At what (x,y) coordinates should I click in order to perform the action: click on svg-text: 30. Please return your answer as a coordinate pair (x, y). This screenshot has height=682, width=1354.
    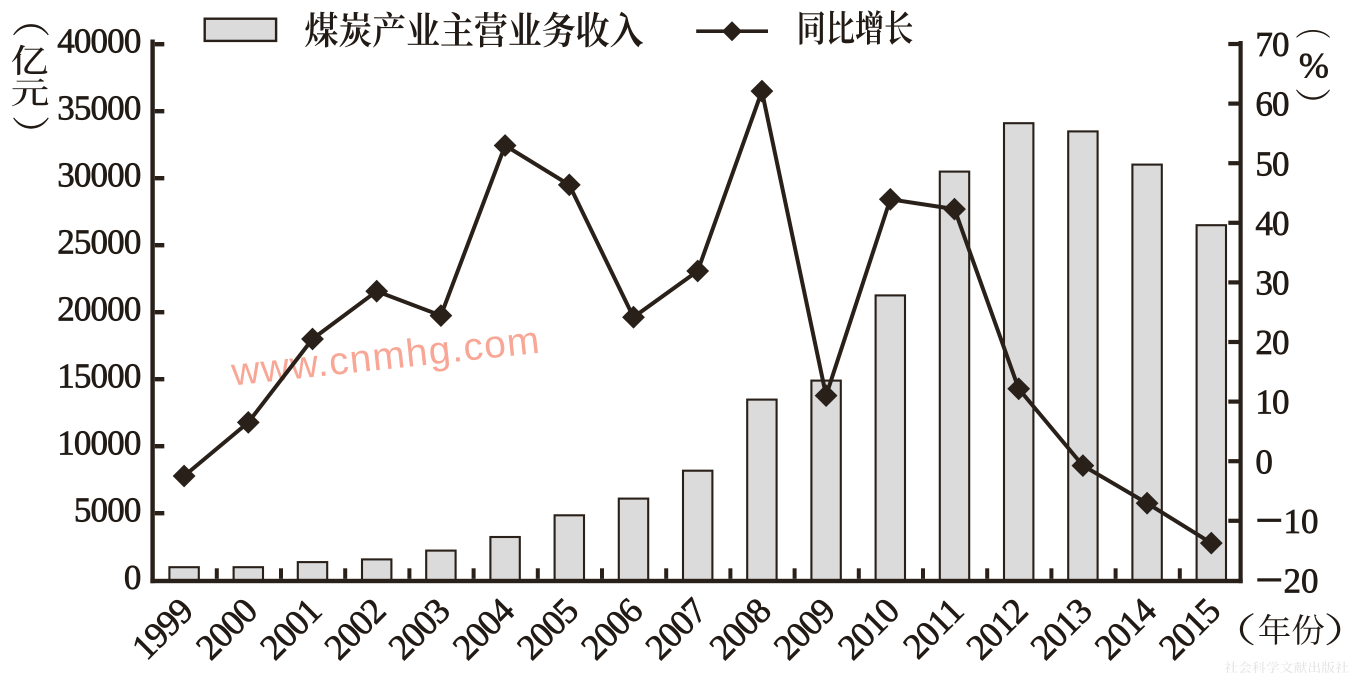
    Looking at the image, I should click on (1272, 283).